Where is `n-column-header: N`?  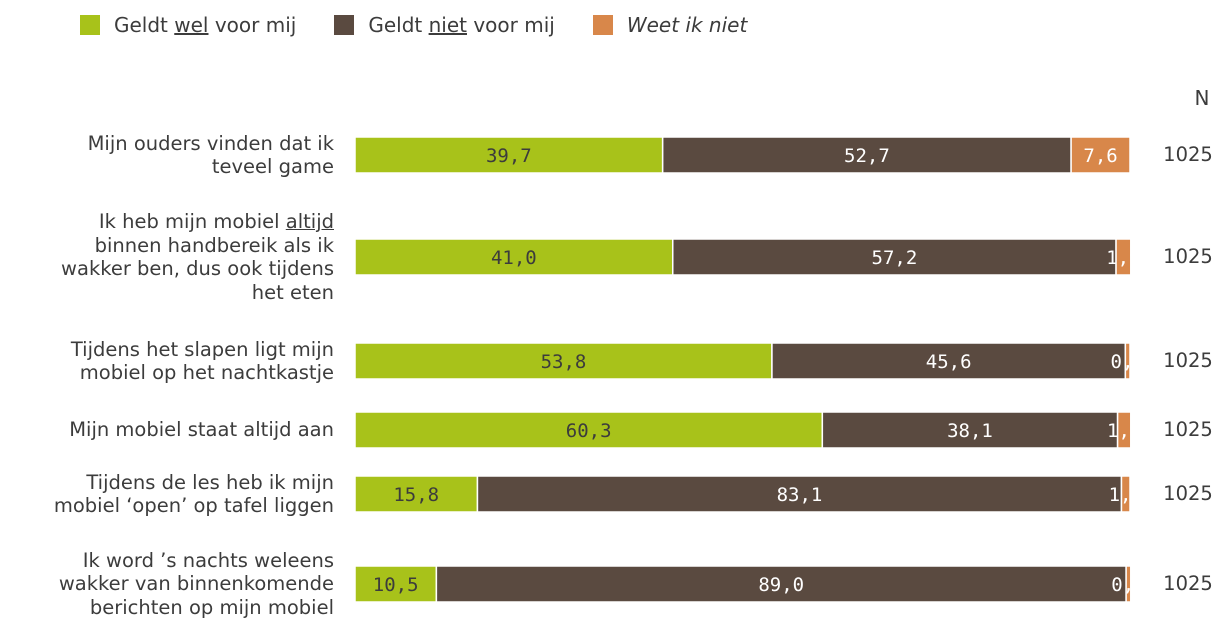
n-column-header: N is located at coordinates (1202, 98).